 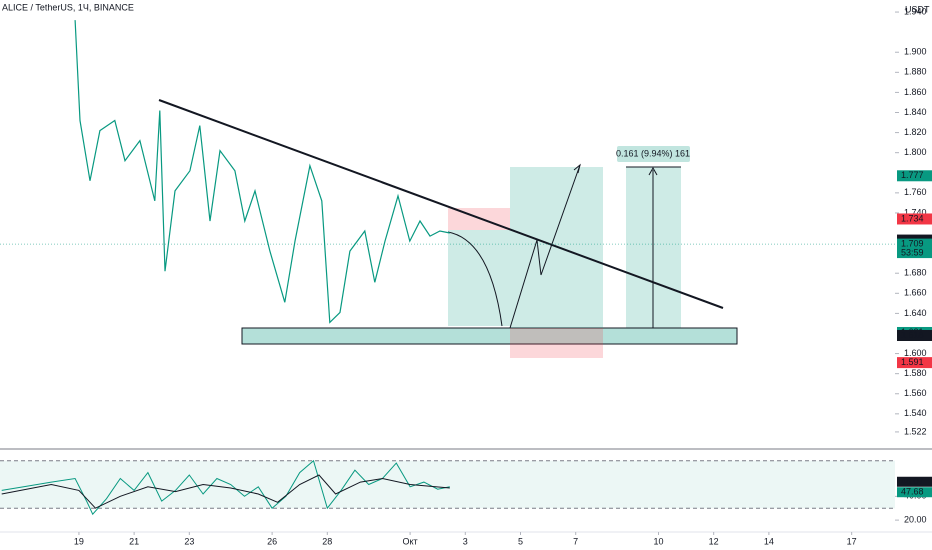 I want to click on support-zone, so click(x=489, y=336).